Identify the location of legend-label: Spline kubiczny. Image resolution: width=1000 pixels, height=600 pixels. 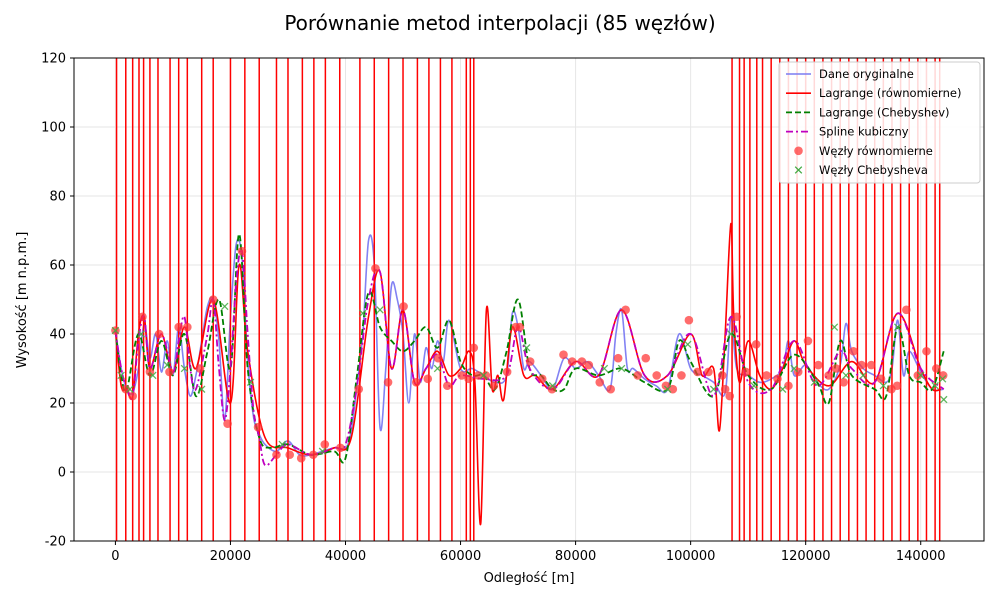
(864, 132).